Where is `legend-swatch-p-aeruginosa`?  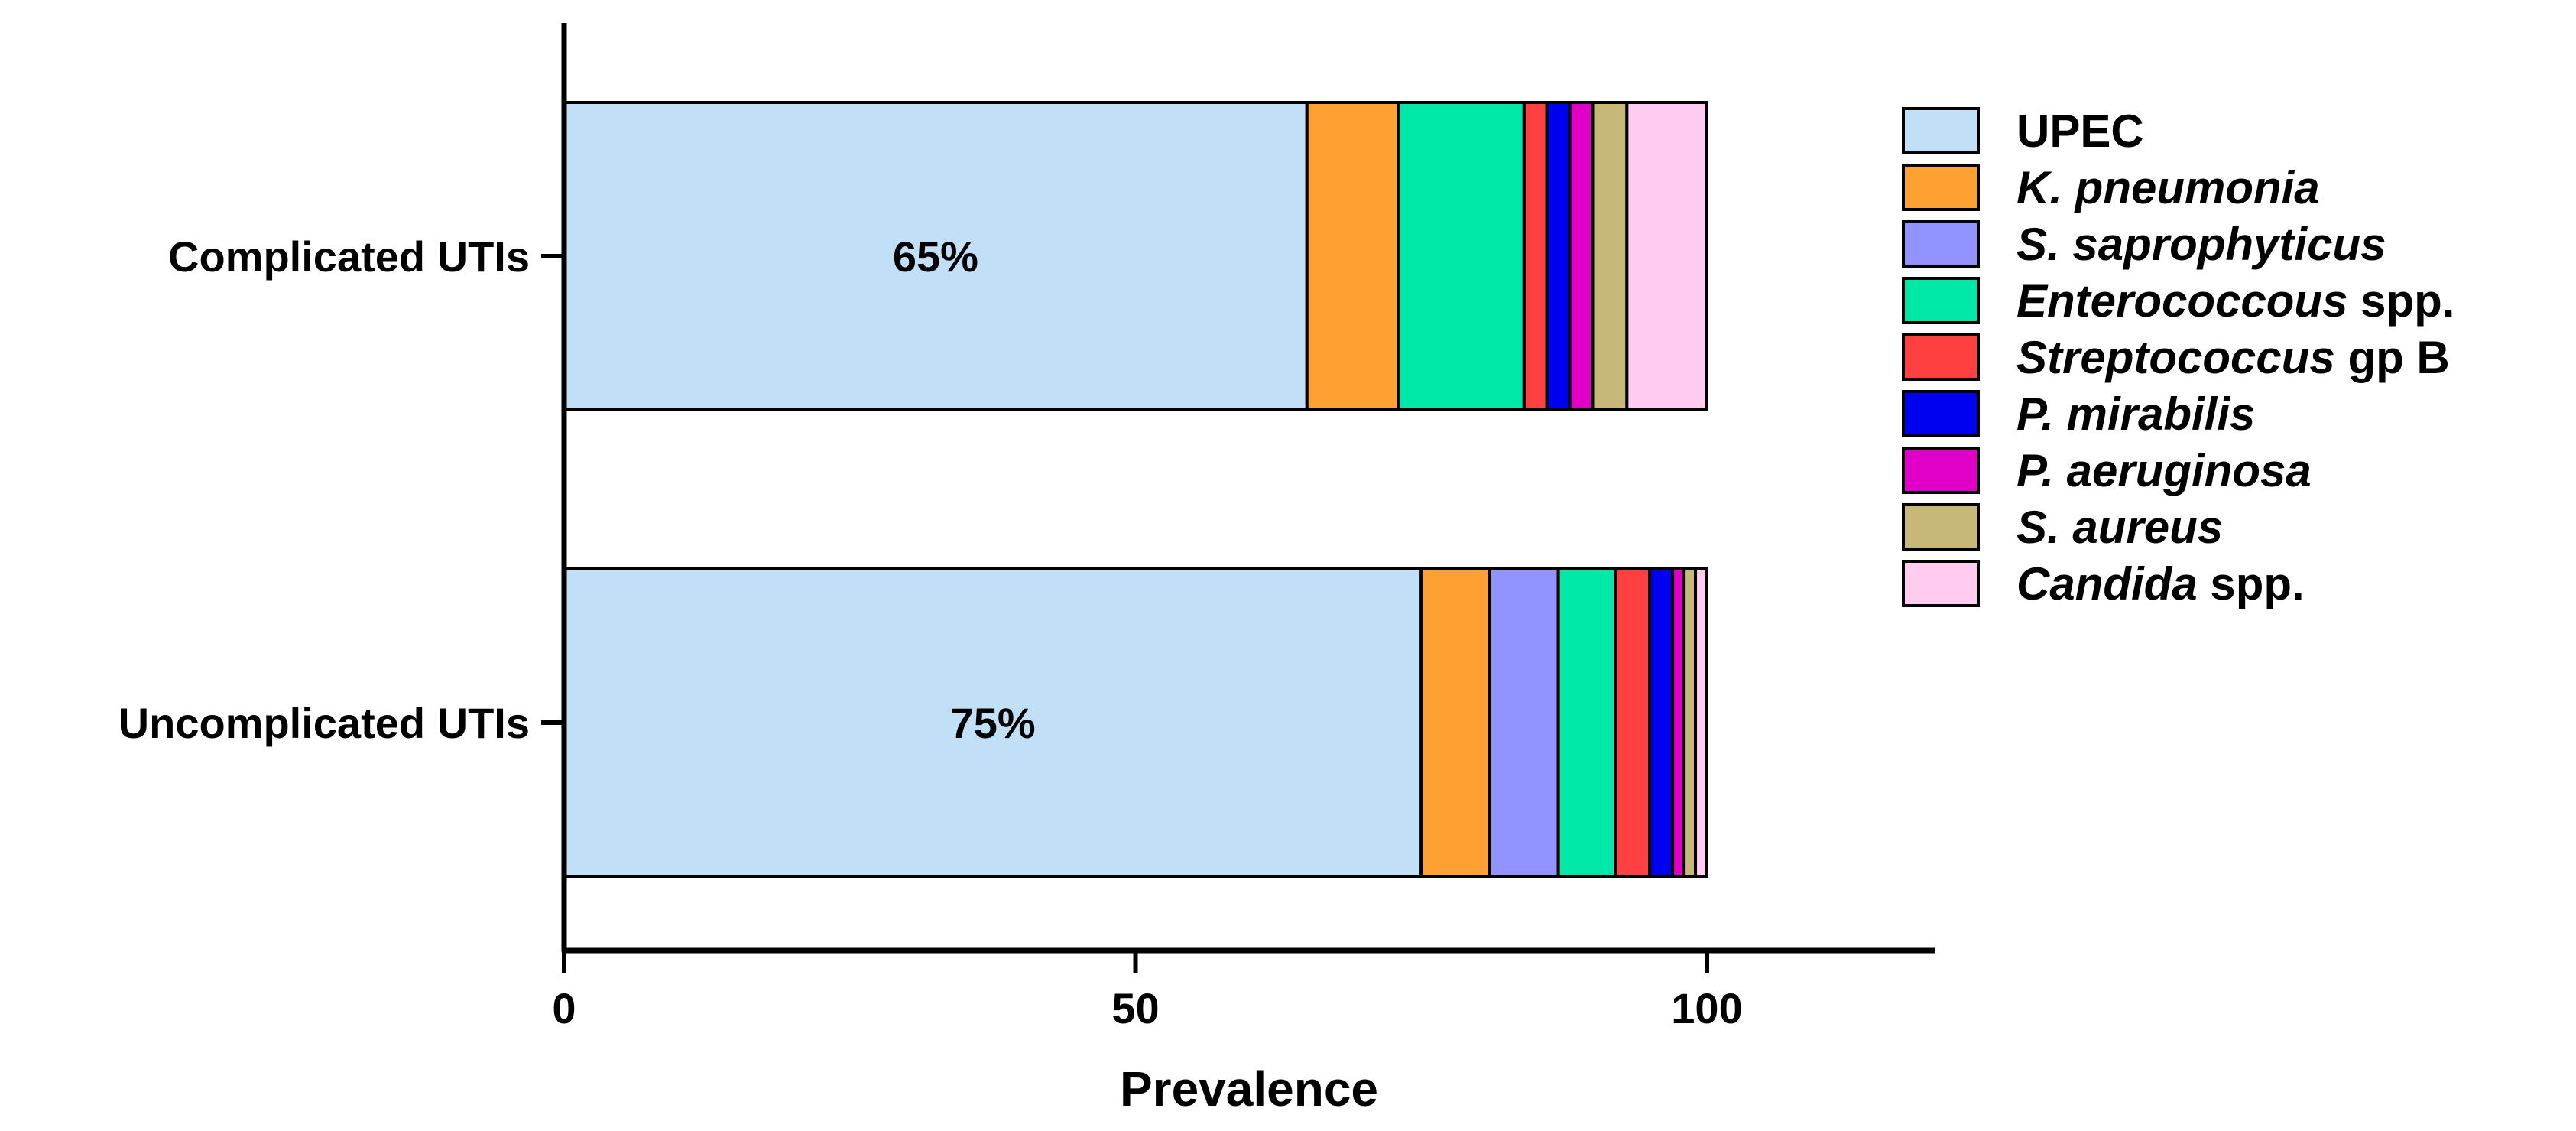
legend-swatch-p-aeruginosa is located at coordinates (1941, 470).